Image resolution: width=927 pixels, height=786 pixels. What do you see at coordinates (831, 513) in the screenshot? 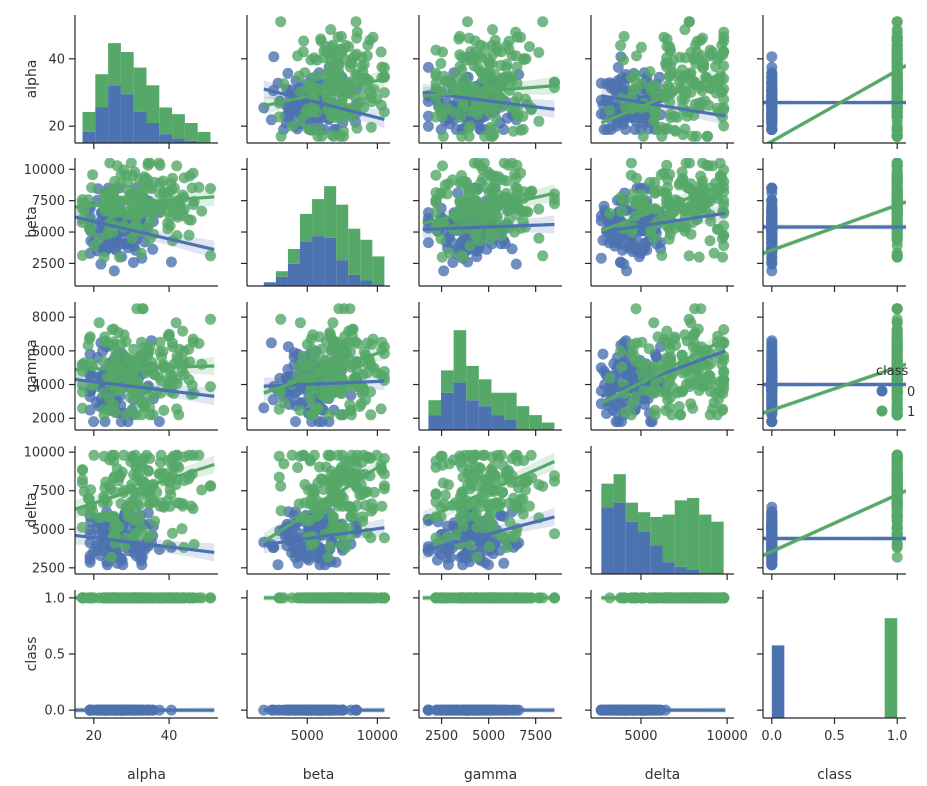
I see `panel-delta-vs-class` at bounding box center [831, 513].